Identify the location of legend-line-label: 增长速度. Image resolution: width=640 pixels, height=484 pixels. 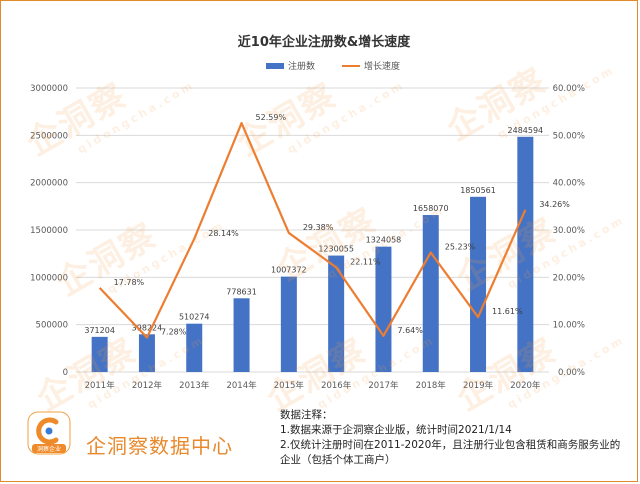
(382, 66).